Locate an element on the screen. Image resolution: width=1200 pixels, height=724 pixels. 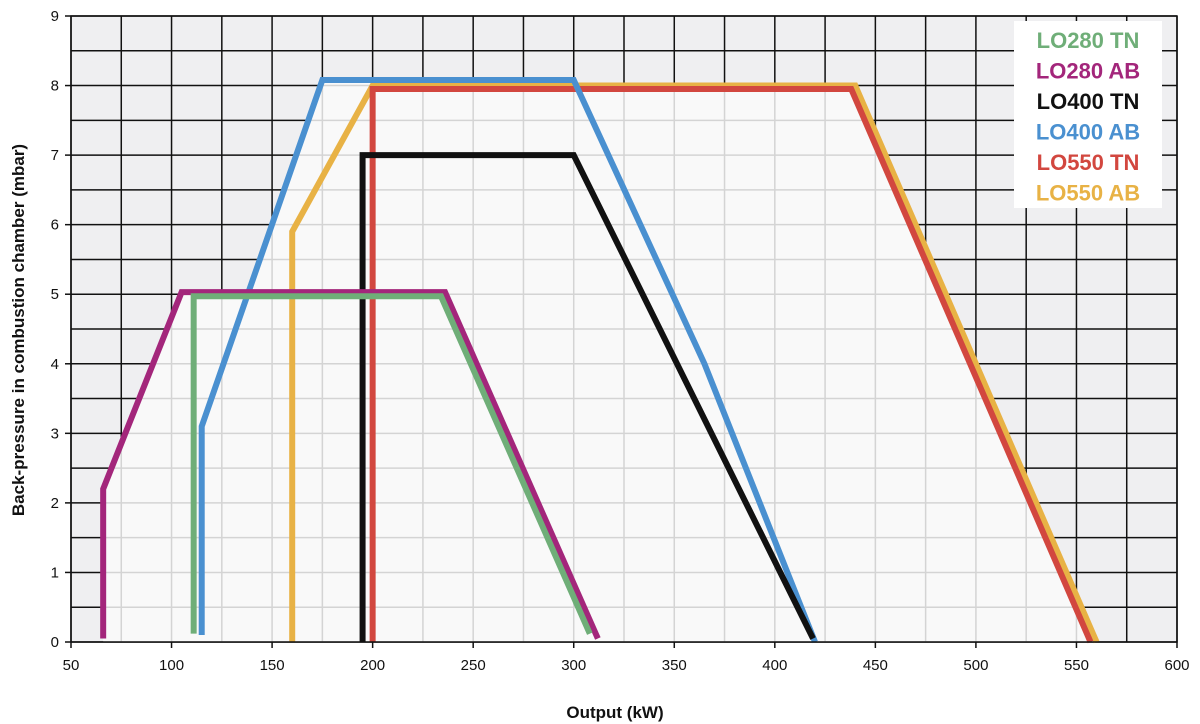
x-tick-label: 50 is located at coordinates (71, 665).